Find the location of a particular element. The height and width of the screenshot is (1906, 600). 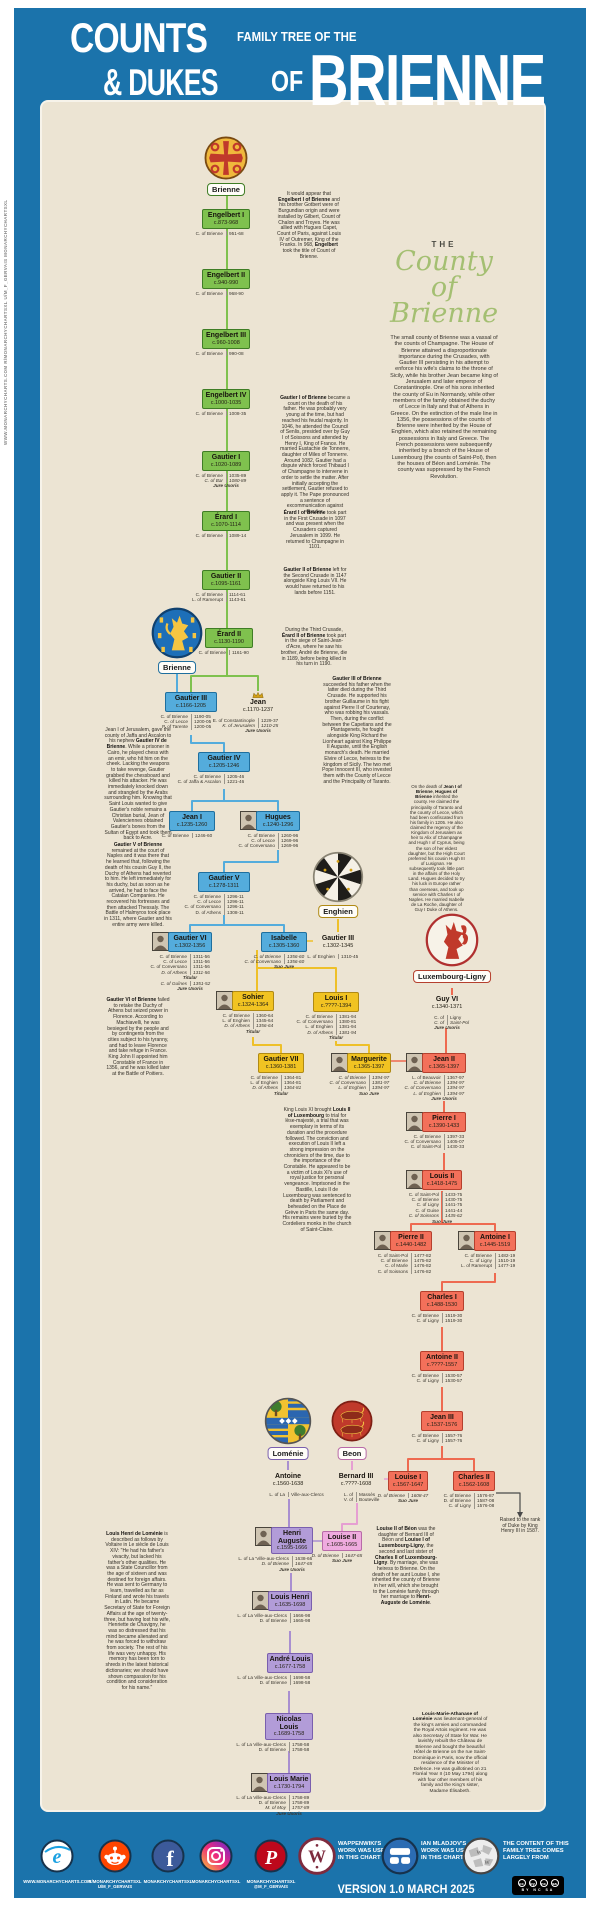

person-dates: c.1020-1089 is located at coordinates (226, 464).